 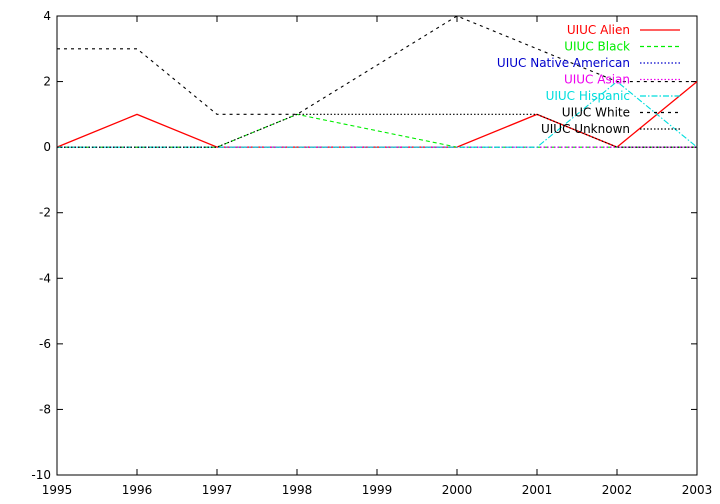 I want to click on series-line-uiuc-hispanic, so click(x=377, y=114).